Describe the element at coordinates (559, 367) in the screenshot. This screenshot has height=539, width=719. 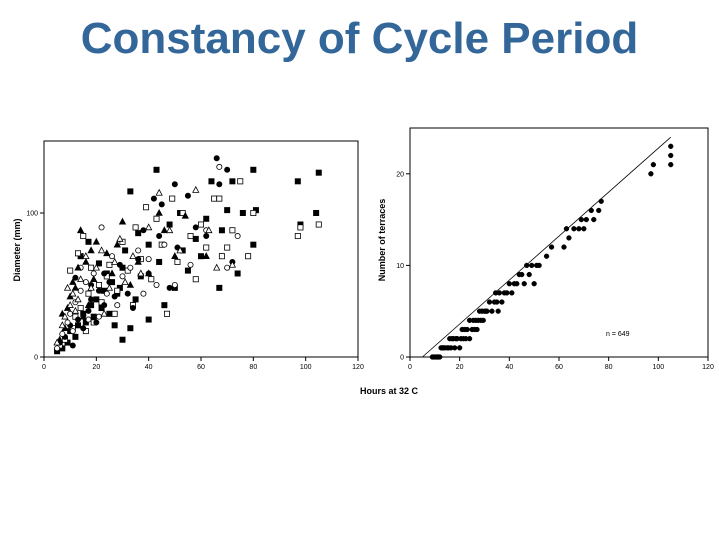
I see `right-x-tick-label: 60` at that location.